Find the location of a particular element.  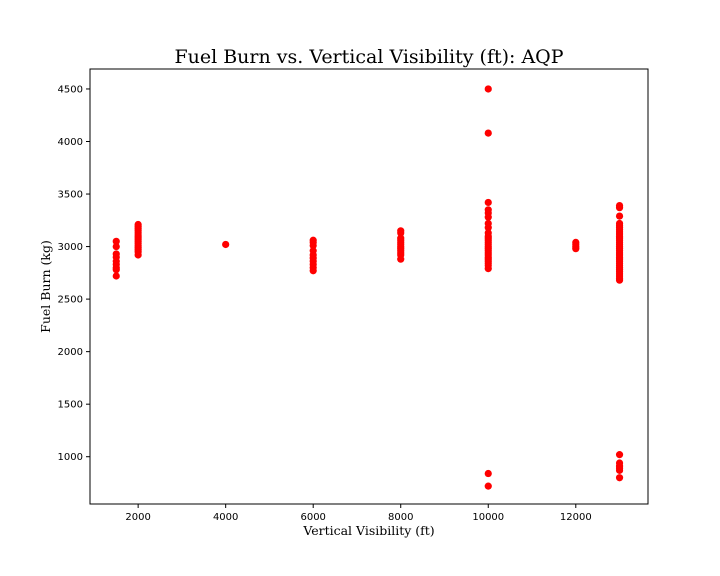

x-tick-label: 10000 is located at coordinates (488, 517).